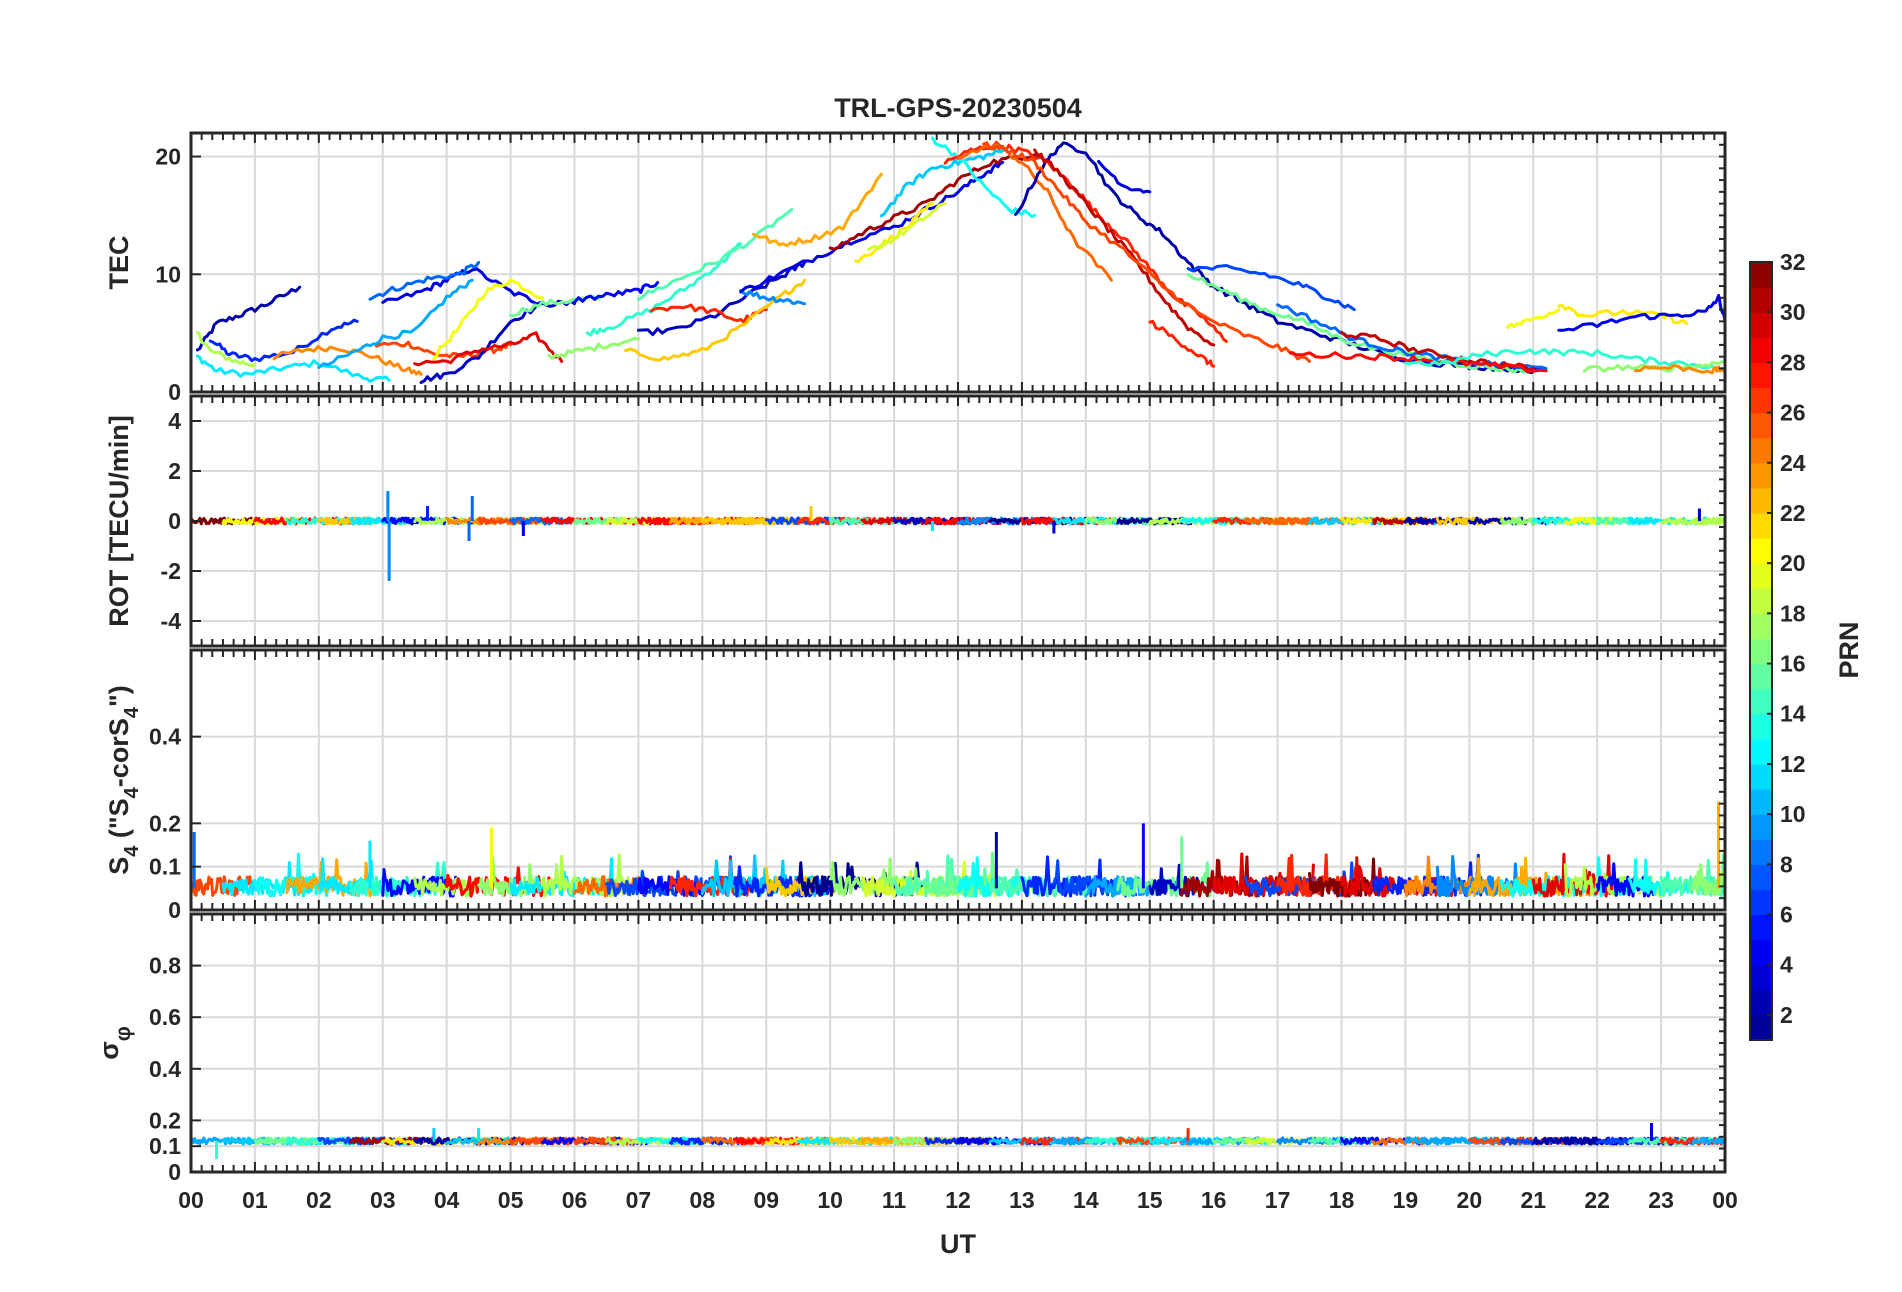  Describe the element at coordinates (174, 521) in the screenshot. I see `rot-ytick-label: 0` at that location.